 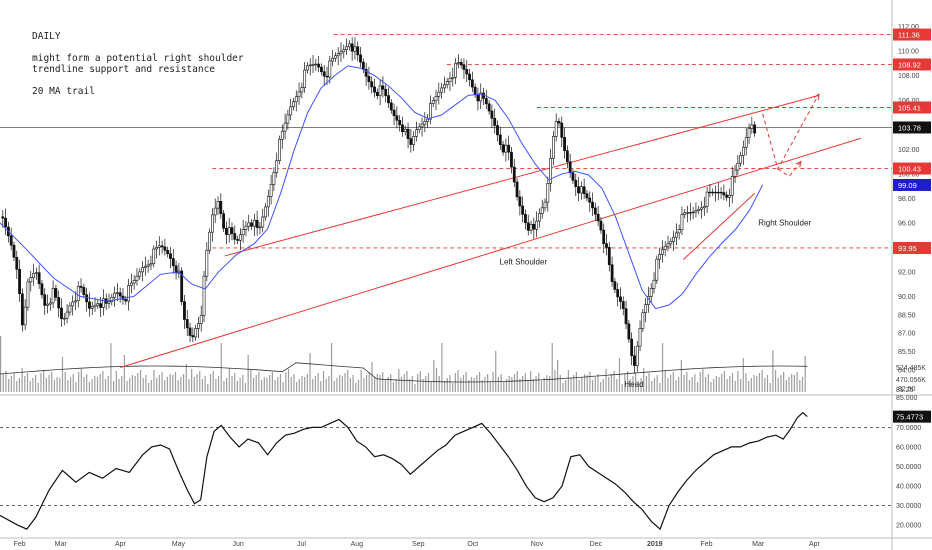 I want to click on time-tick-label: 2019, so click(x=655, y=544).